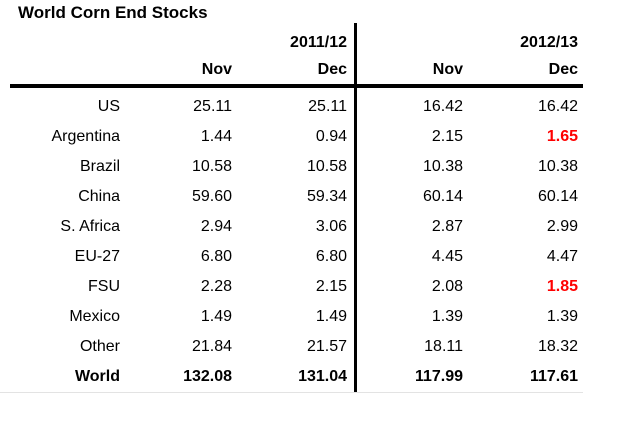 Image resolution: width=639 pixels, height=425 pixels. I want to click on table-row-fsu: FSU 2.28 2.15 2.08 1.85, so click(319, 287).